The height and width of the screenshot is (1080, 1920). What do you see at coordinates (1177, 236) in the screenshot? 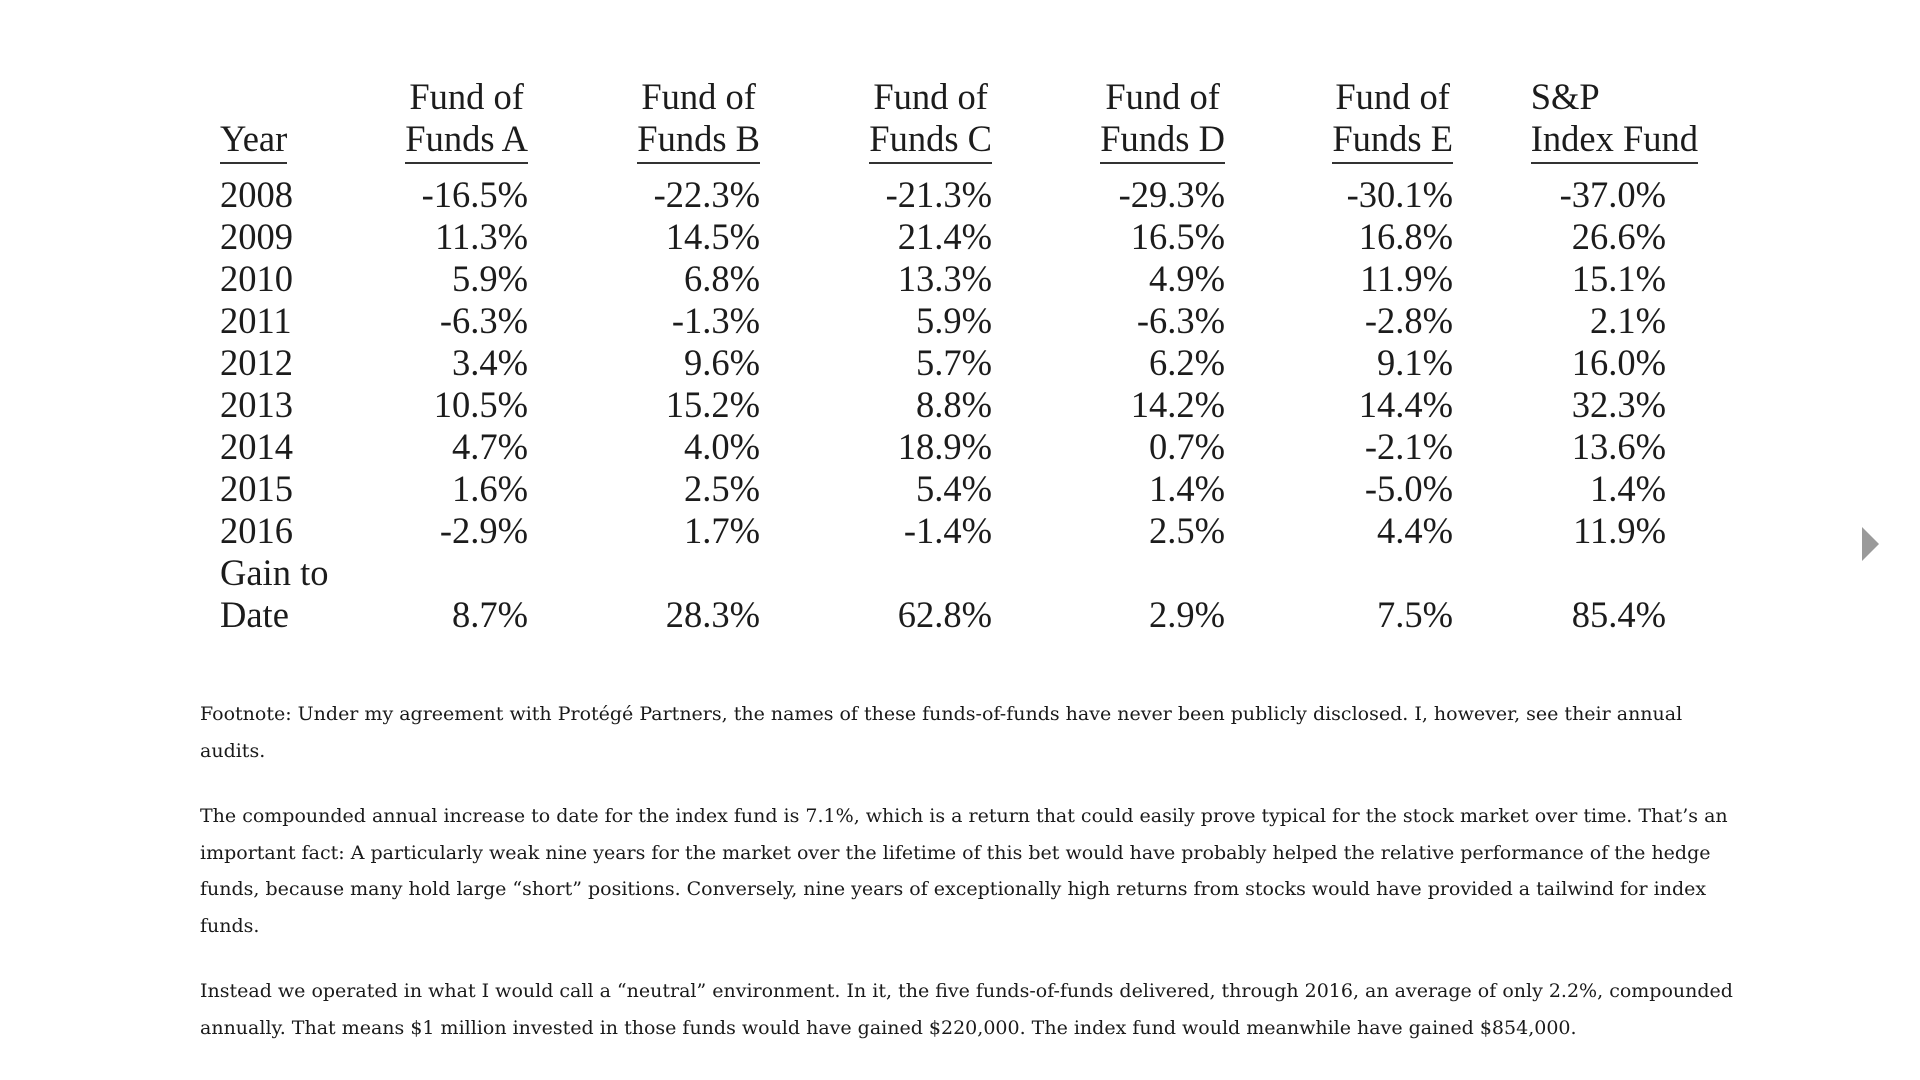
I see `return-cell-d: 16.5%` at bounding box center [1177, 236].